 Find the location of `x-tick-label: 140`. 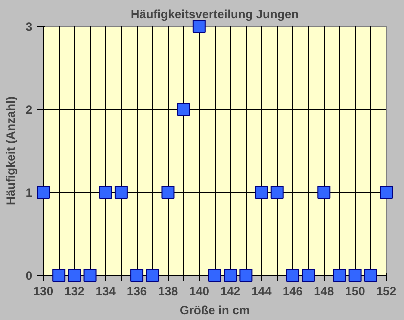

x-tick-label: 140 is located at coordinates (199, 291).